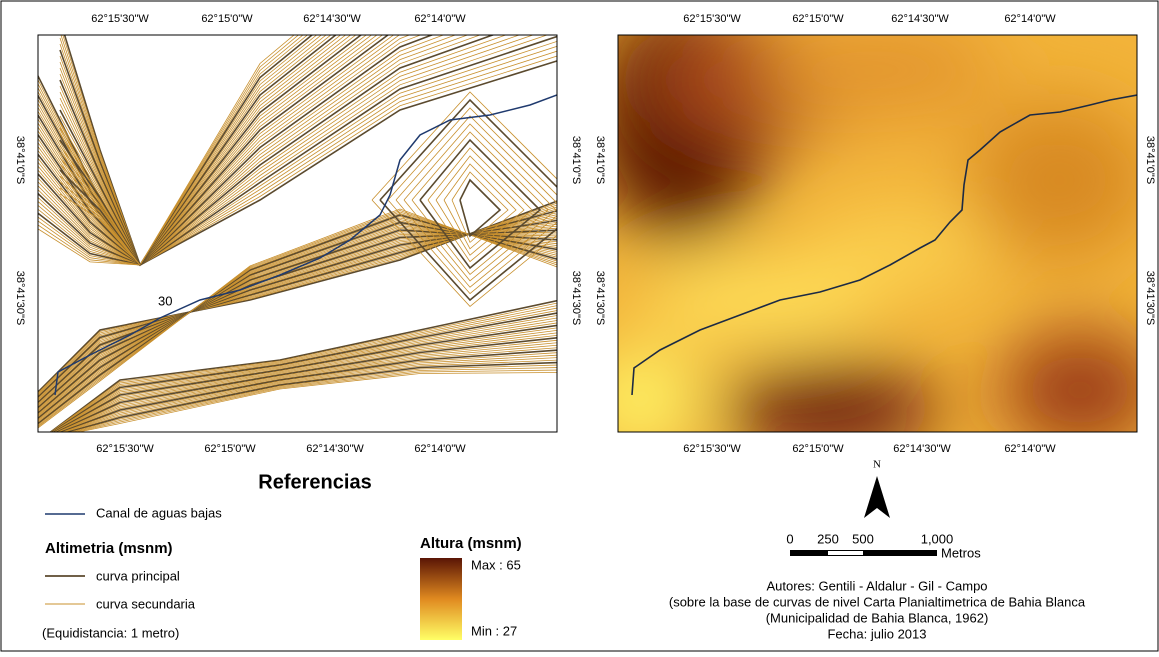 The height and width of the screenshot is (657, 1159). I want to click on scale-label: 250, so click(828, 538).